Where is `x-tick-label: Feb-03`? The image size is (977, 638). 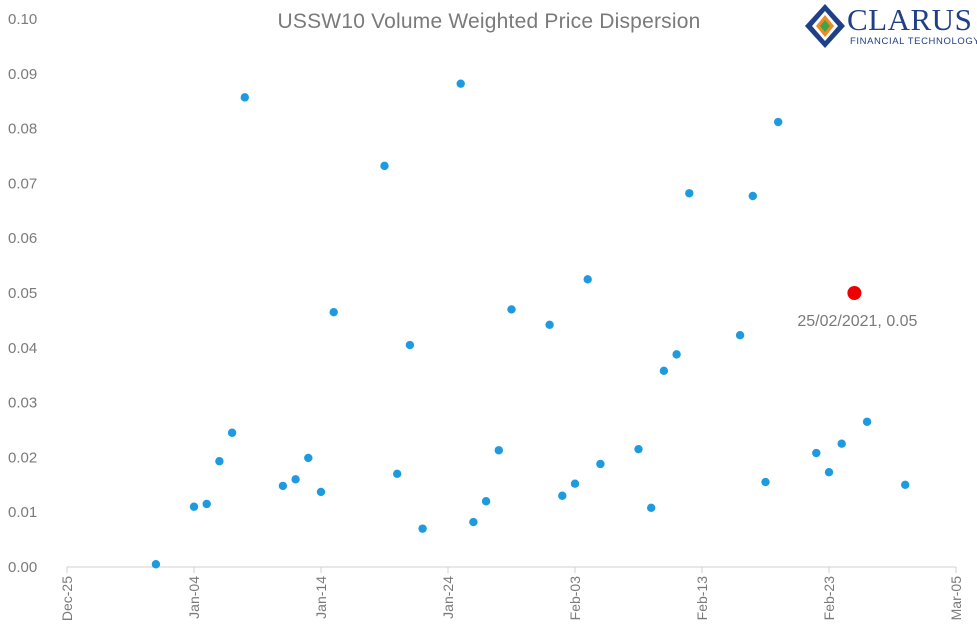
x-tick-label: Feb-03 is located at coordinates (575, 598).